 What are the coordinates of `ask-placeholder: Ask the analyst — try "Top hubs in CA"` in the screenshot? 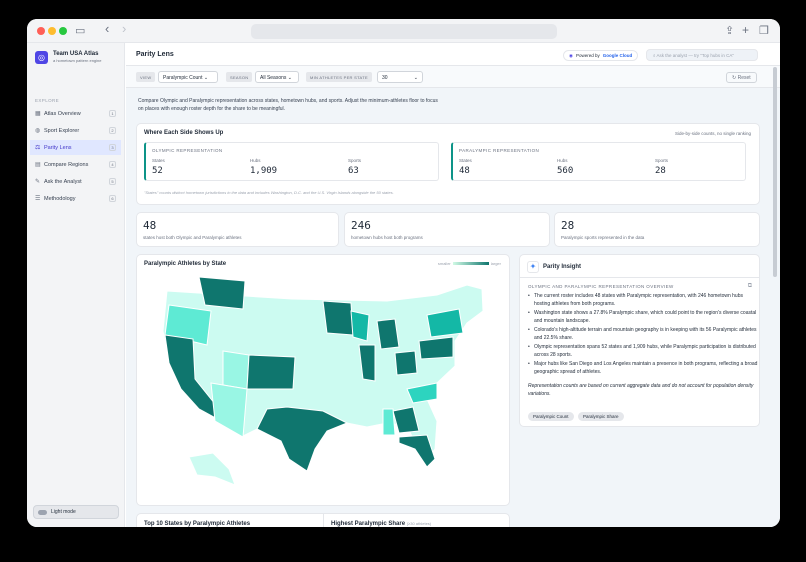 It's located at (695, 55).